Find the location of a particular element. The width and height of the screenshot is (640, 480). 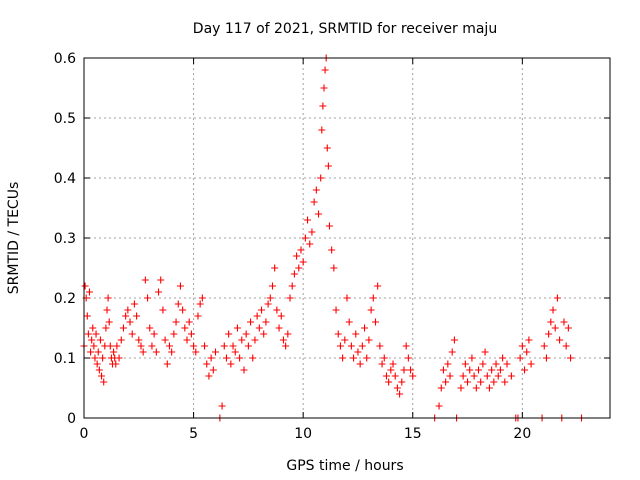

y-tick-label: 0.6 is located at coordinates (65, 59).